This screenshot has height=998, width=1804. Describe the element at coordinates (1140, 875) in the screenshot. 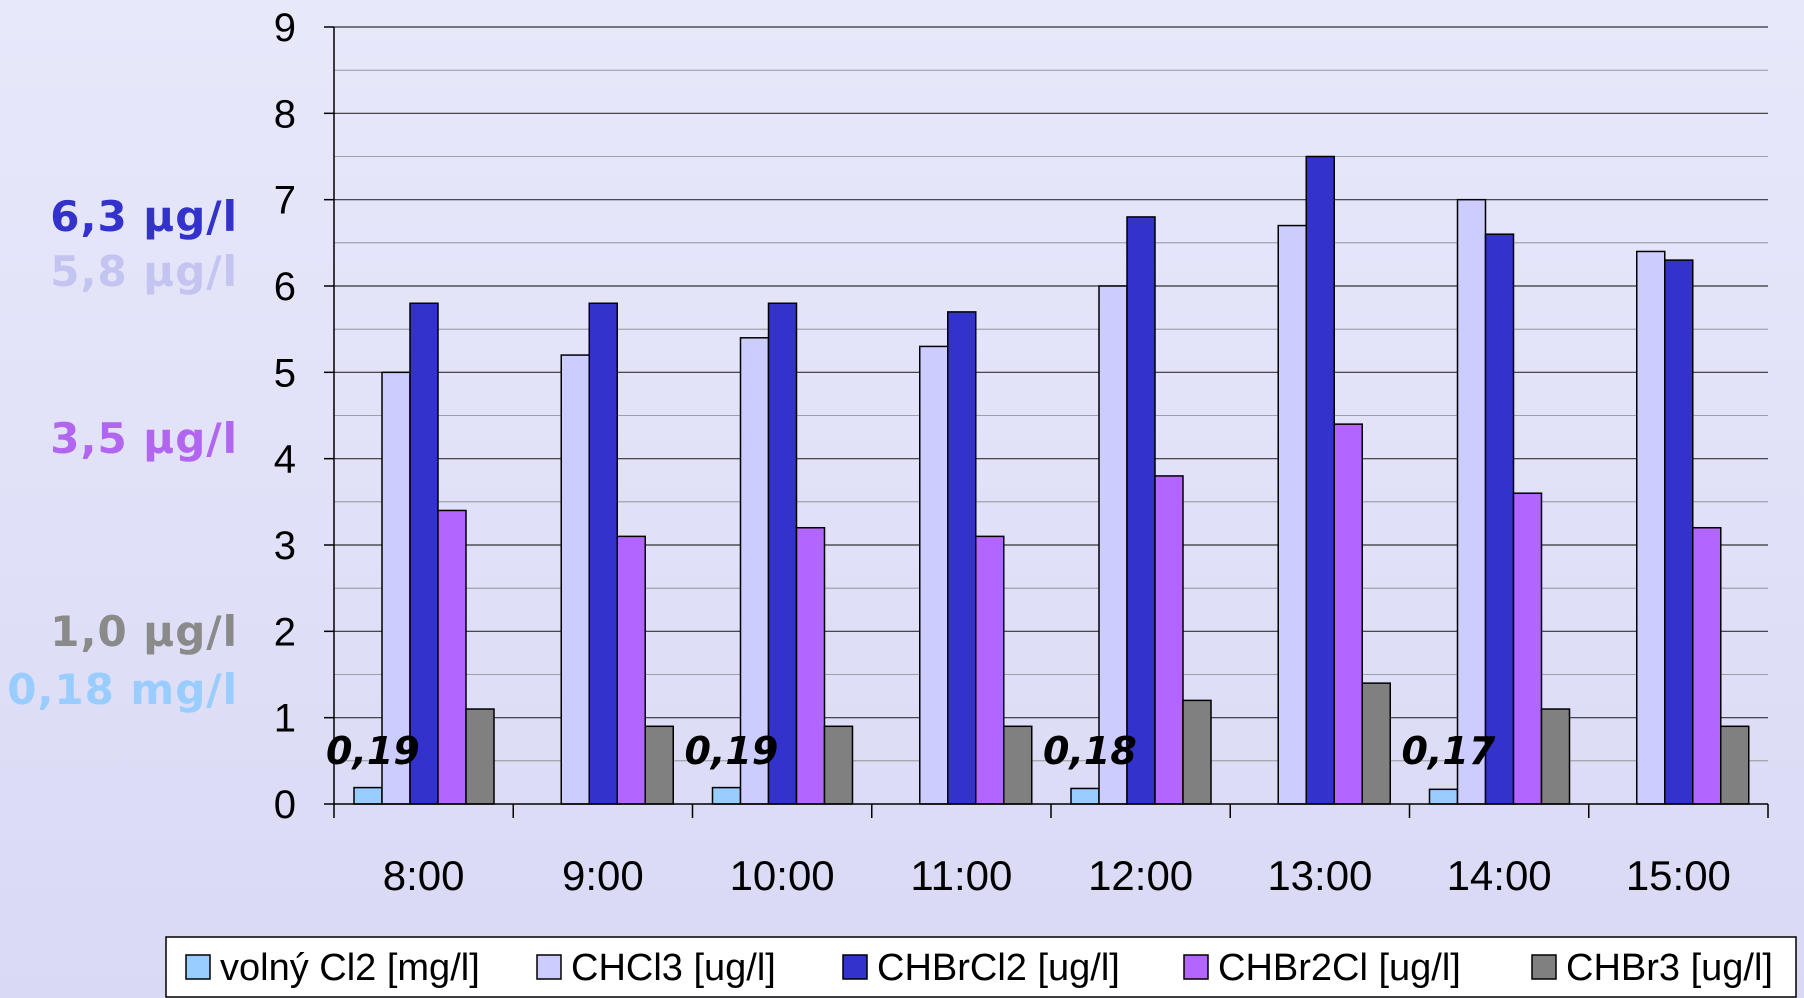

I see `x-tick-label: 12:00` at that location.